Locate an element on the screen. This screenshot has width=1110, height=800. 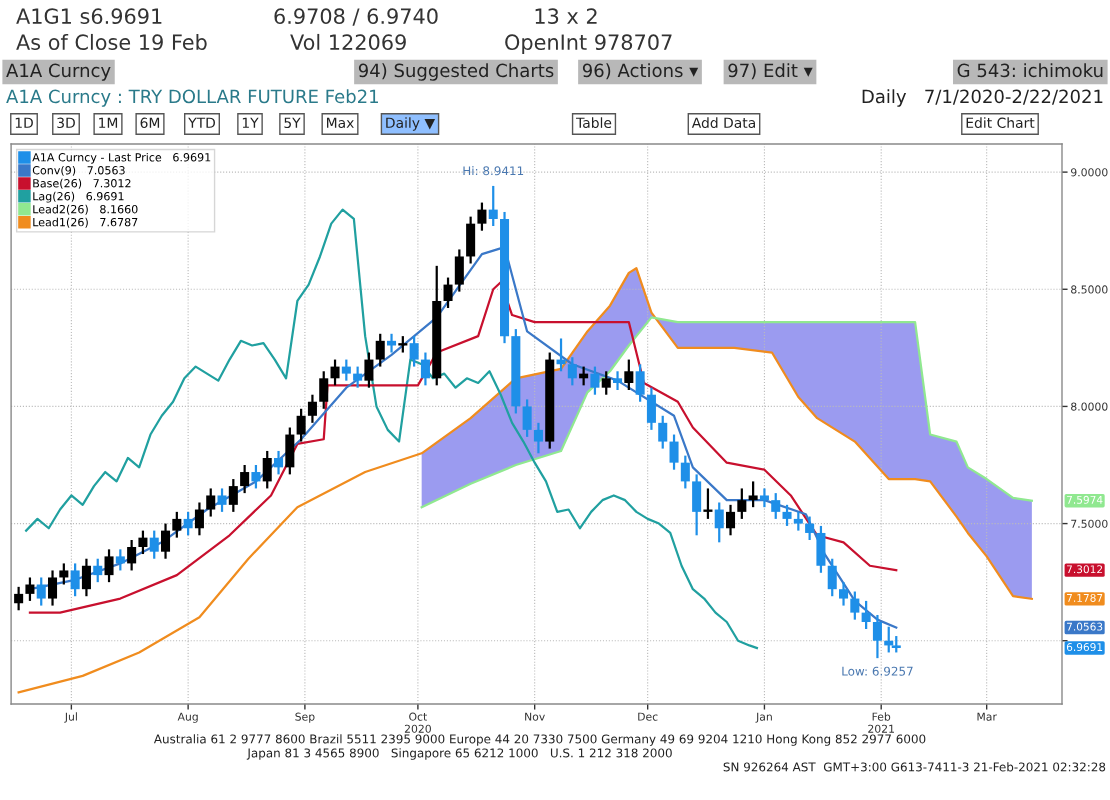
chart-title: A1A Curncy : TRY DOLLAR FUTURE Feb21 is located at coordinates (192, 98).